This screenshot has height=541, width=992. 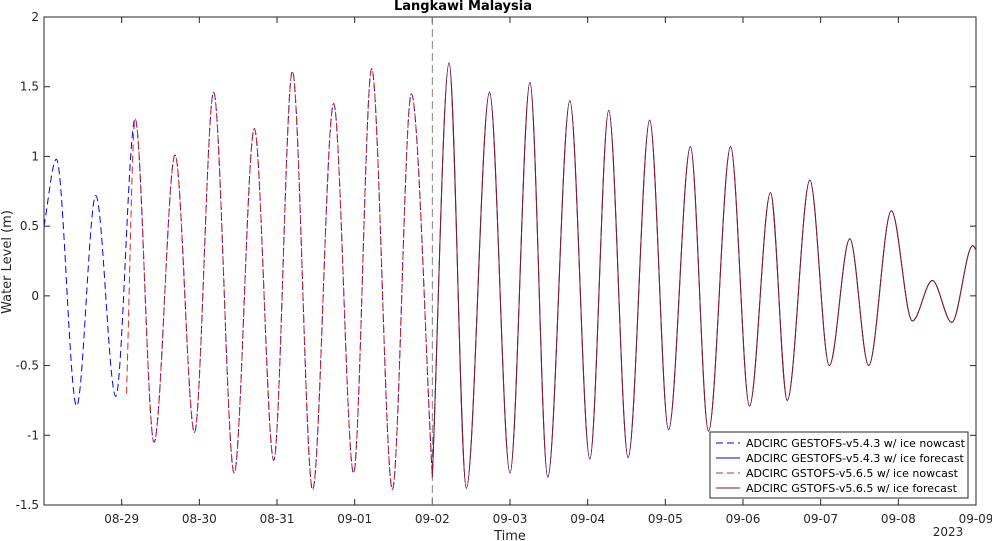 What do you see at coordinates (856, 443) in the screenshot?
I see `legend-label-1: ADCIRC GESTOFS-v5.4.3 w/ ice nowcast` at bounding box center [856, 443].